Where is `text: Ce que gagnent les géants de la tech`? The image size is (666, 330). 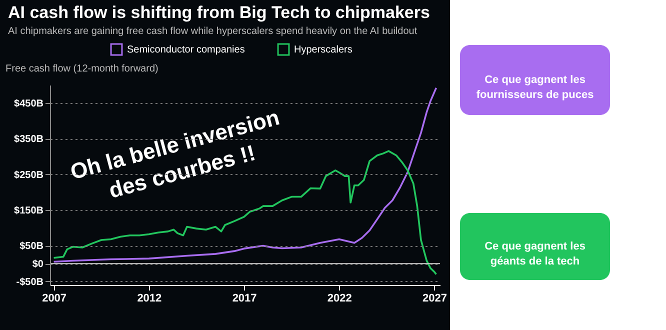 text: Ce que gagnent les géants de la tech is located at coordinates (535, 254).